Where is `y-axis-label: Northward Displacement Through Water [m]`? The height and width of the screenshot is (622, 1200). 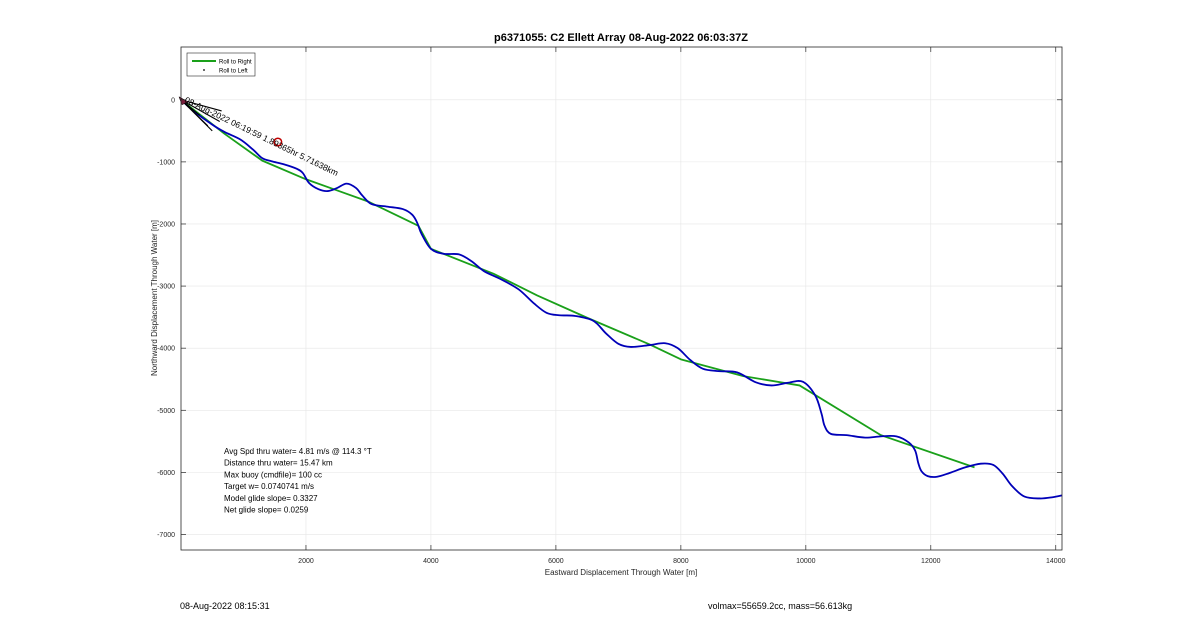 y-axis-label: Northward Displacement Through Water [m] is located at coordinates (154, 298).